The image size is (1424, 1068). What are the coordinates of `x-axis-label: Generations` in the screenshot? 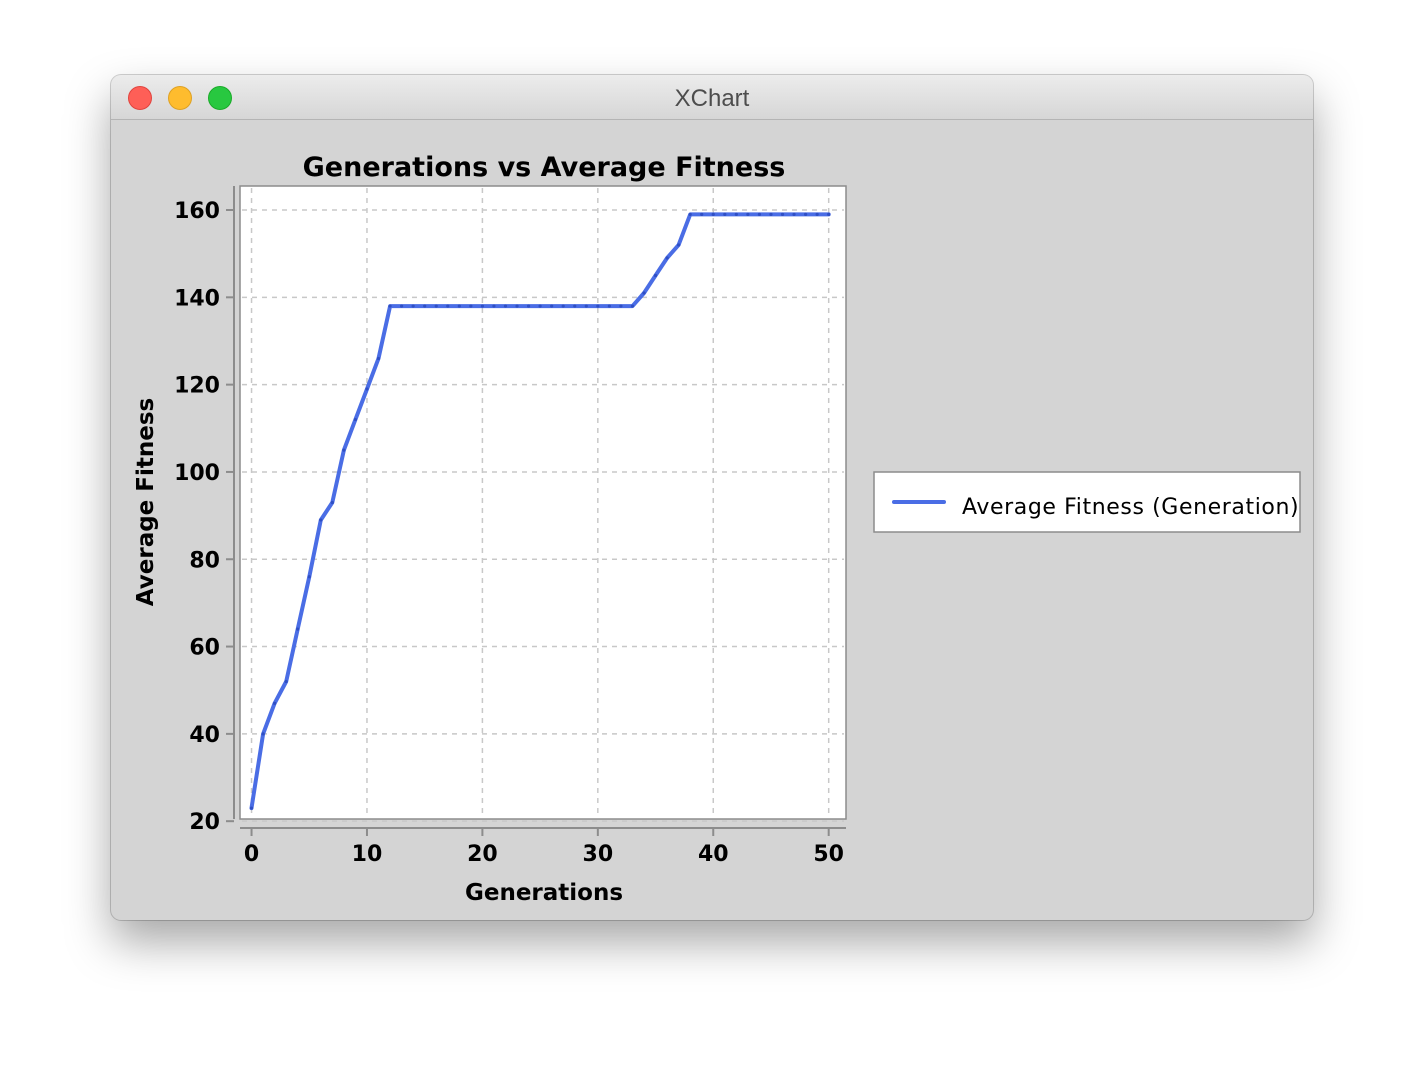 It's located at (544, 893).